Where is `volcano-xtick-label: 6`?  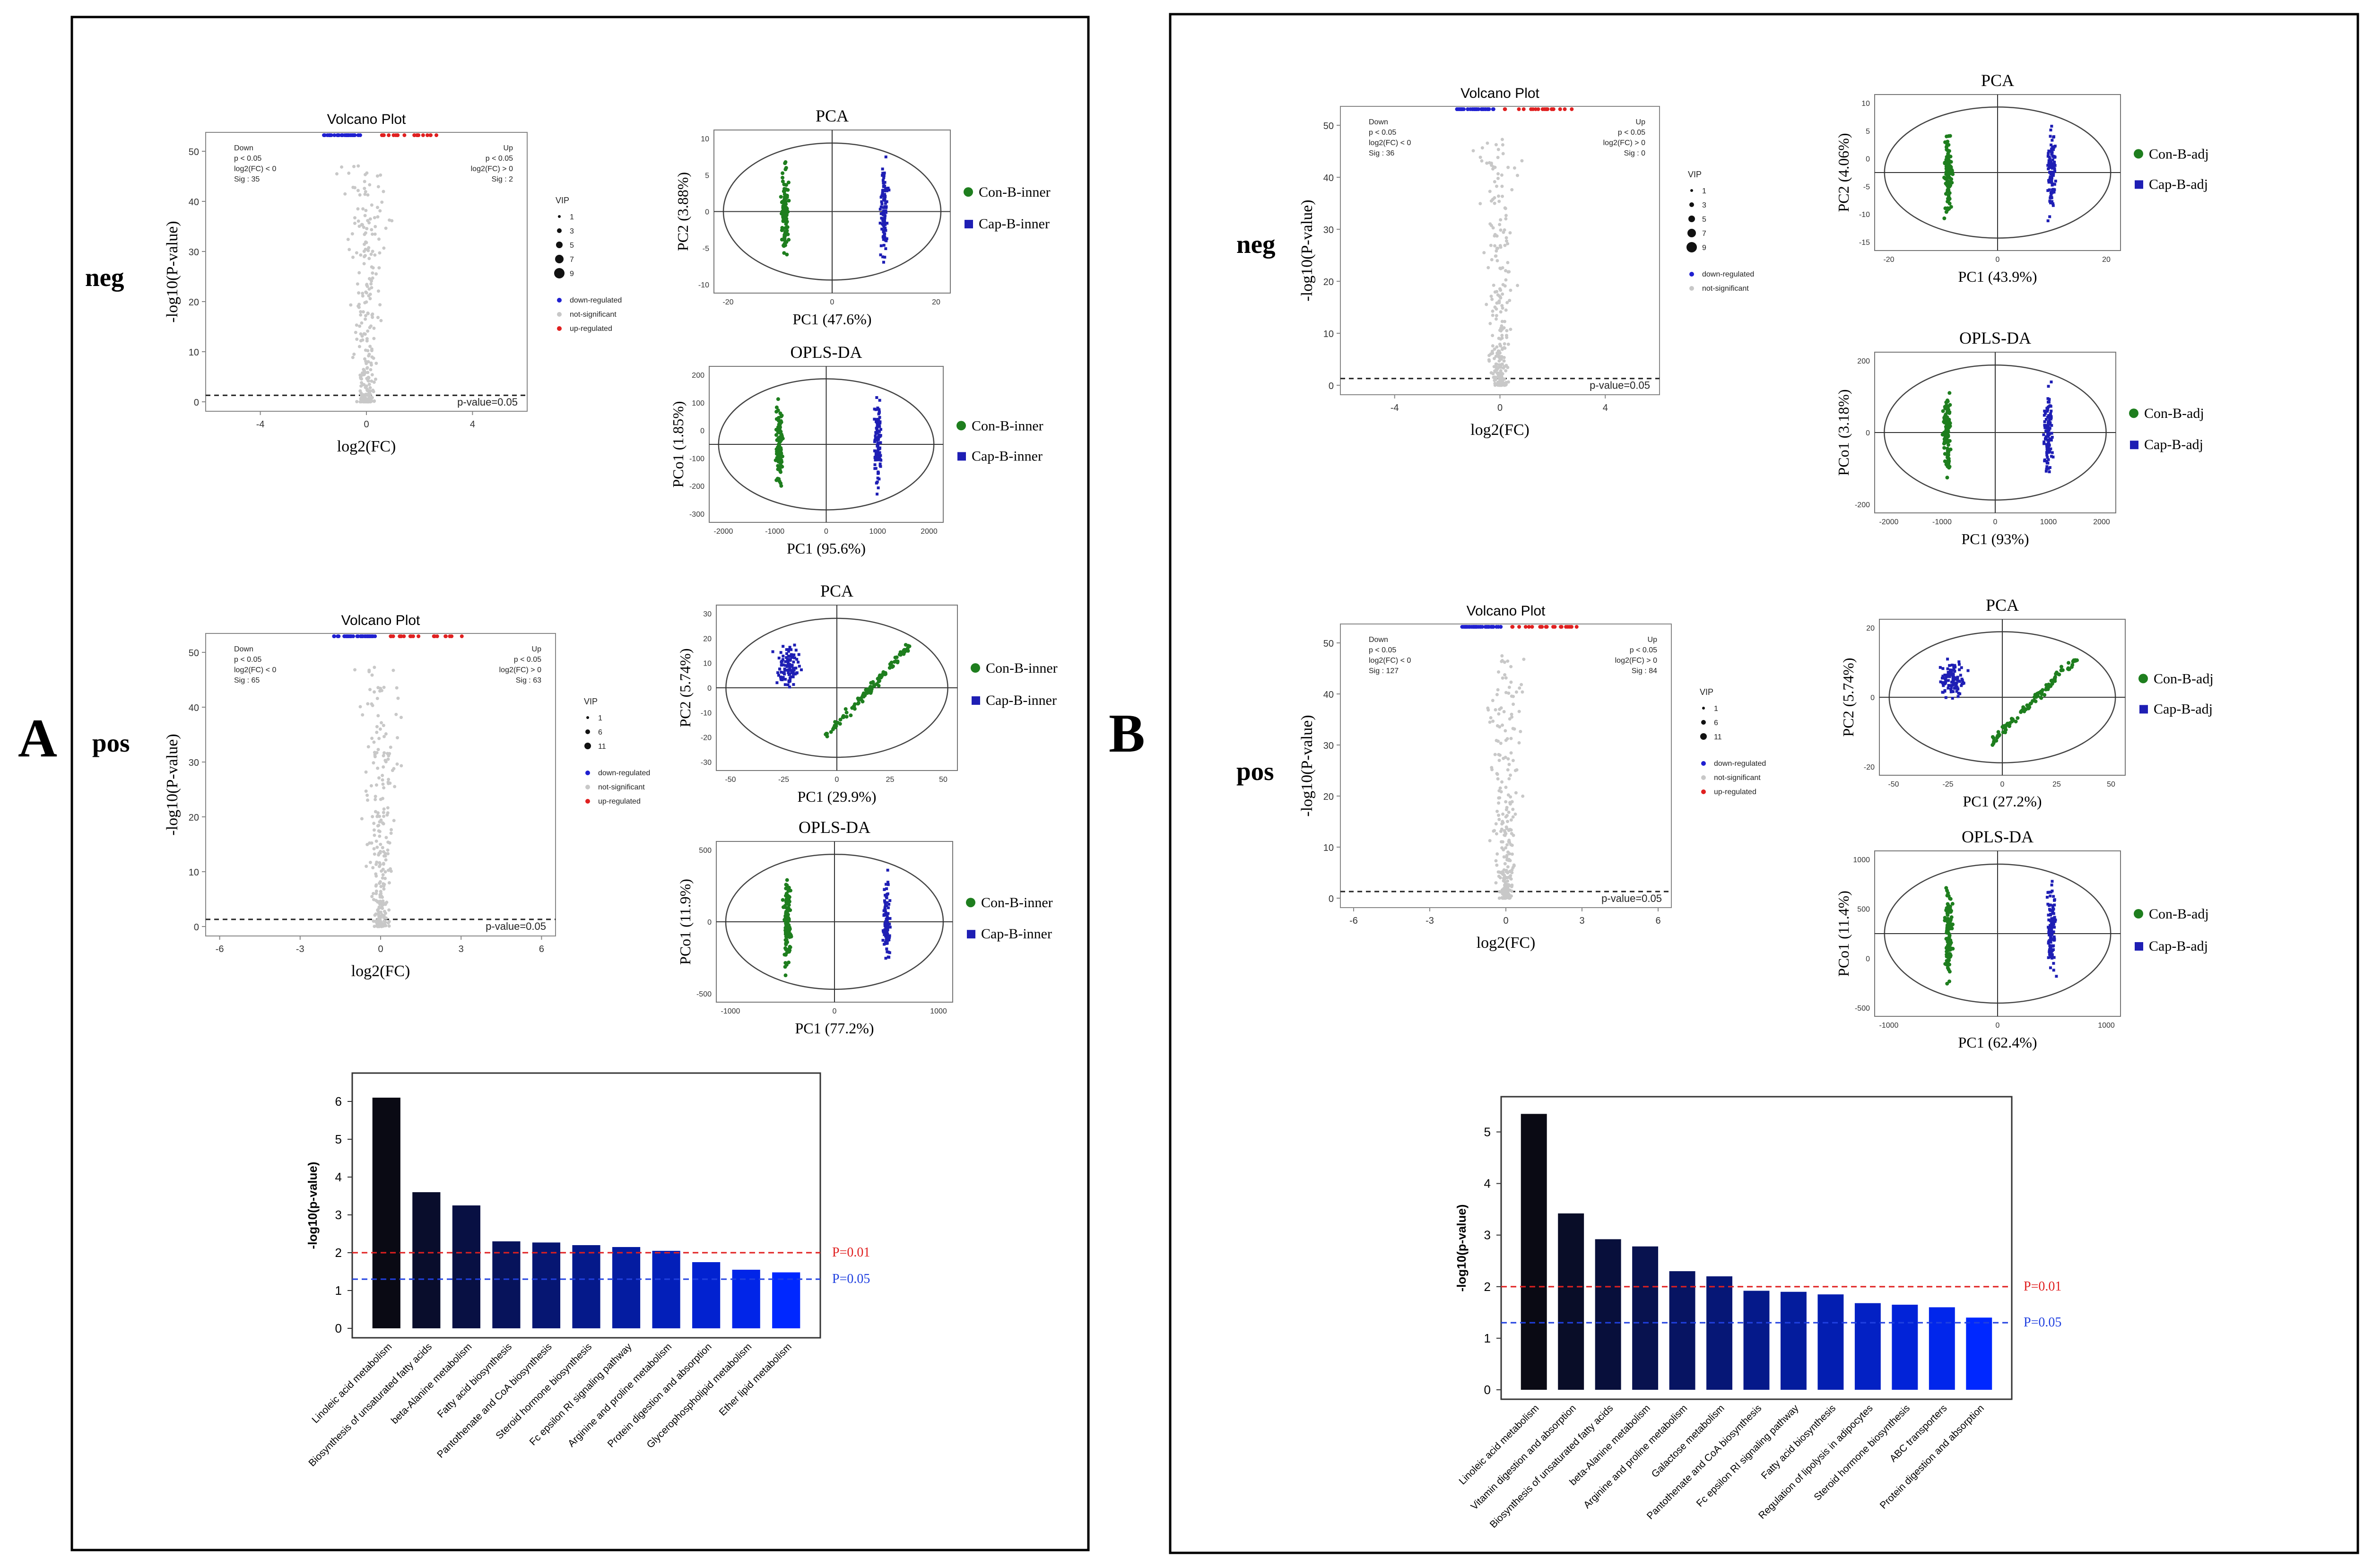 volcano-xtick-label: 6 is located at coordinates (1657, 921).